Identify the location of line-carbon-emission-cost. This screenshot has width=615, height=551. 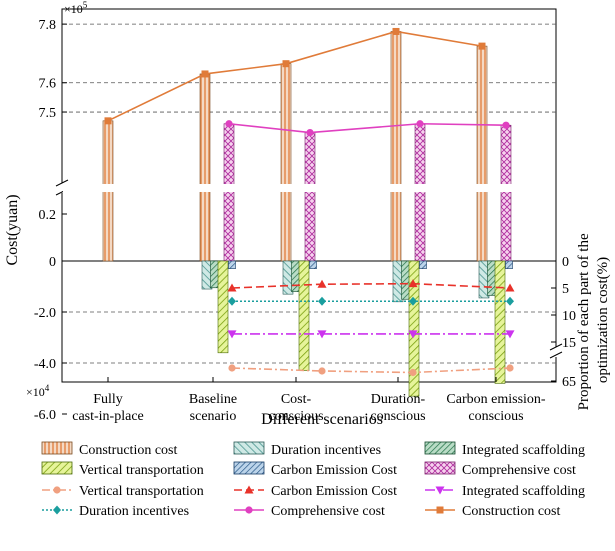
(371, 285).